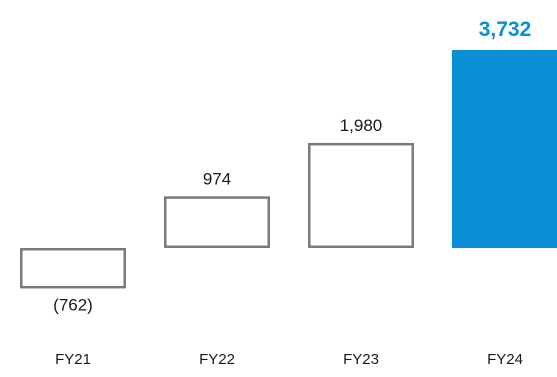  I want to click on value-label-fy21: (762), so click(73, 304).